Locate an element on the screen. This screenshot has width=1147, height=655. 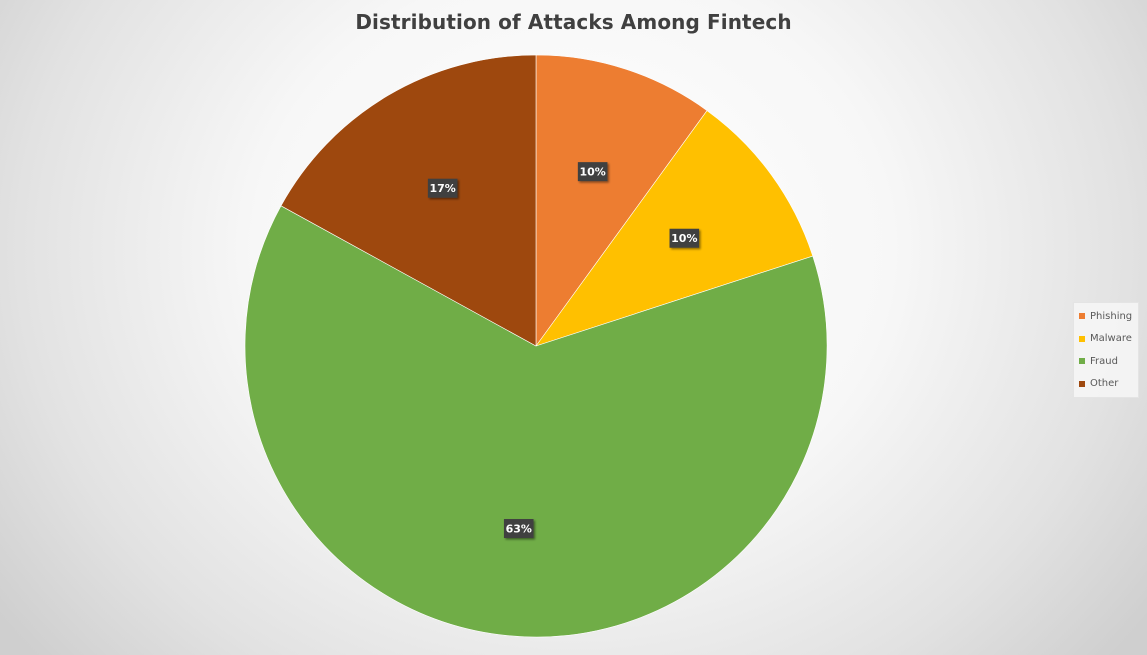
data-label-fraud: 63% is located at coordinates (518, 529).